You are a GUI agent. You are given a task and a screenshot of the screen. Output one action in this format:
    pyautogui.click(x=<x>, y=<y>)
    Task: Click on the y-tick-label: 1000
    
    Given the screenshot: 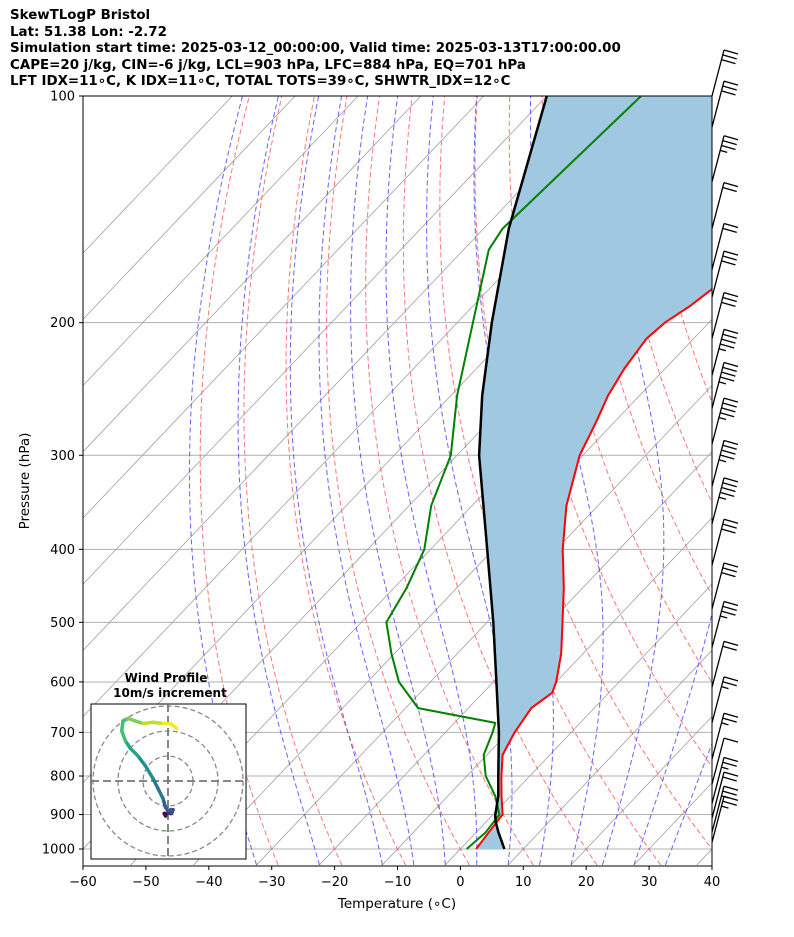 What is the action you would take?
    pyautogui.click(x=58, y=850)
    